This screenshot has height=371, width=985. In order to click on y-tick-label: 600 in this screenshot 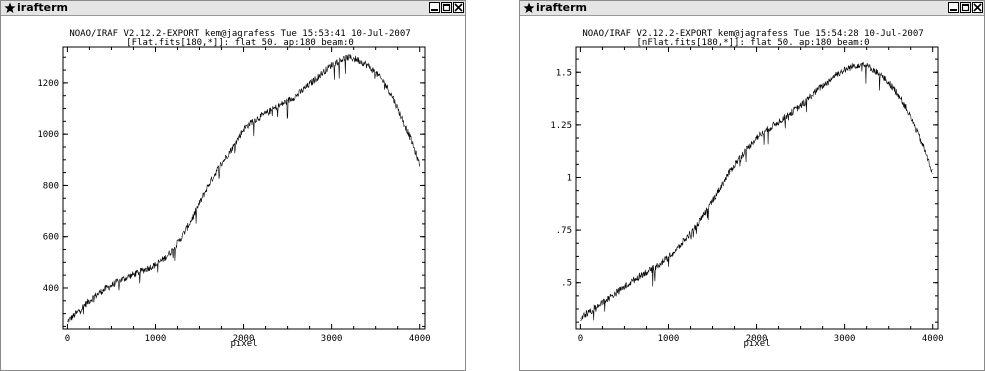, I will do `click(51, 238)`.